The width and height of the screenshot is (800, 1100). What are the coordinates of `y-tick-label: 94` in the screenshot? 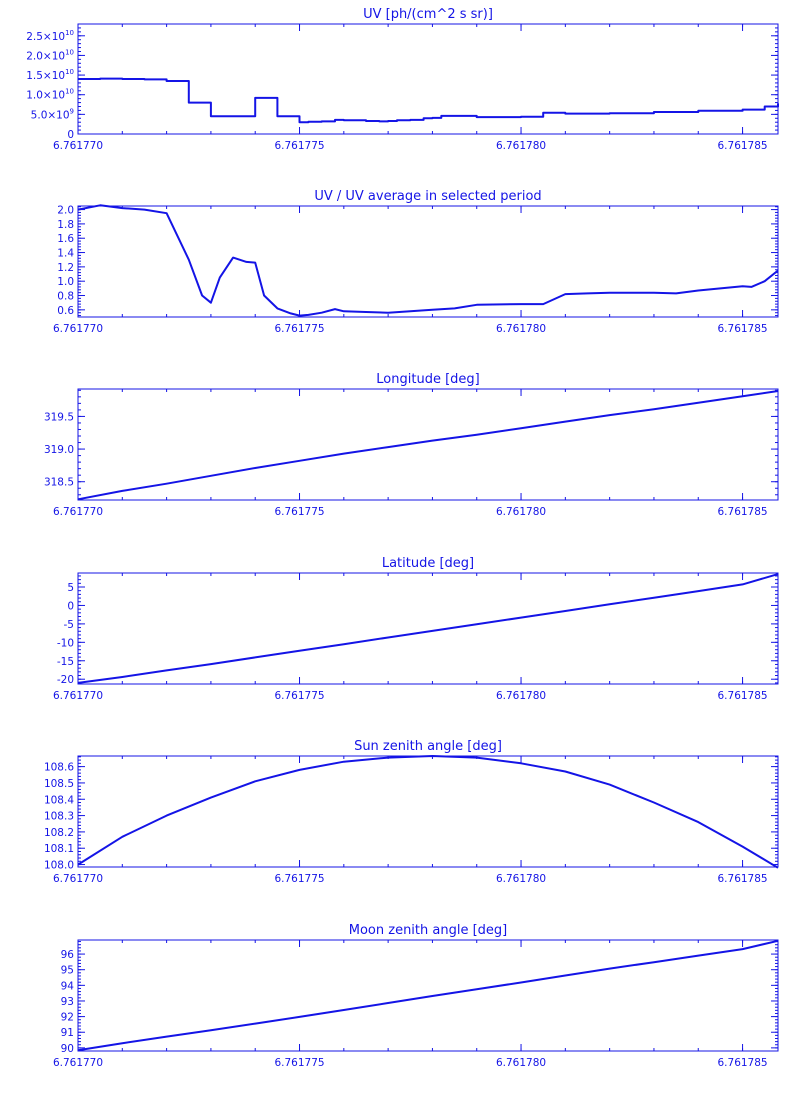 It's located at (68, 986).